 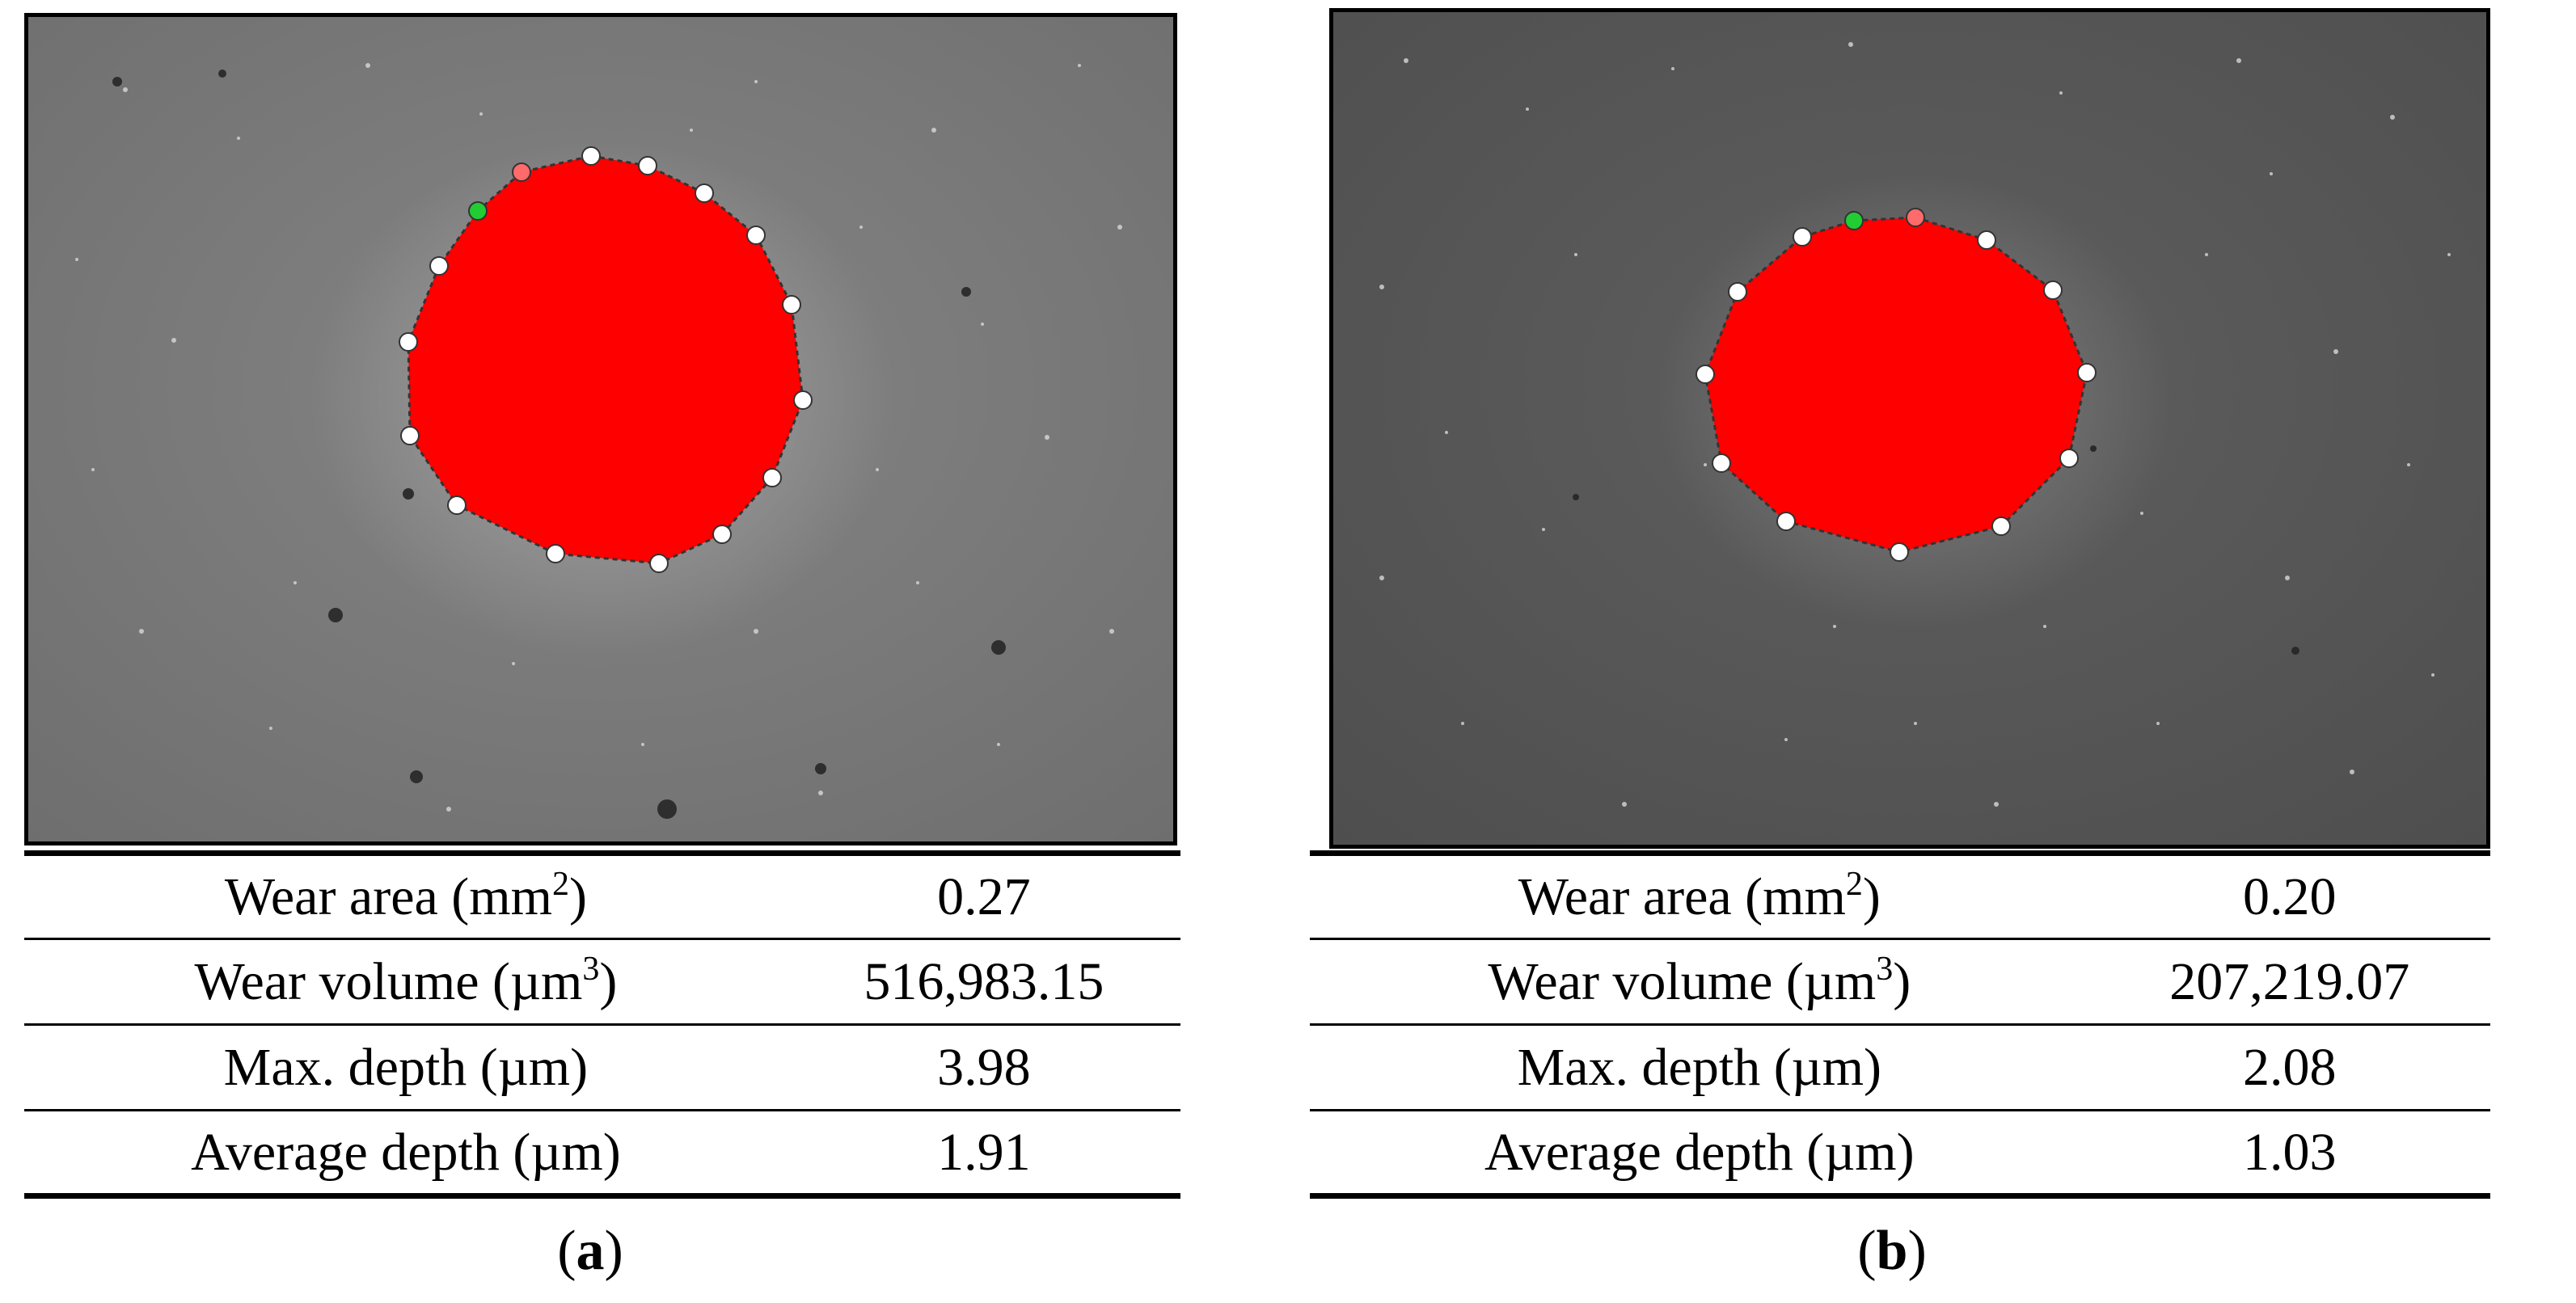 I want to click on table-row: Average depth (µm) 1.91, so click(x=602, y=1154).